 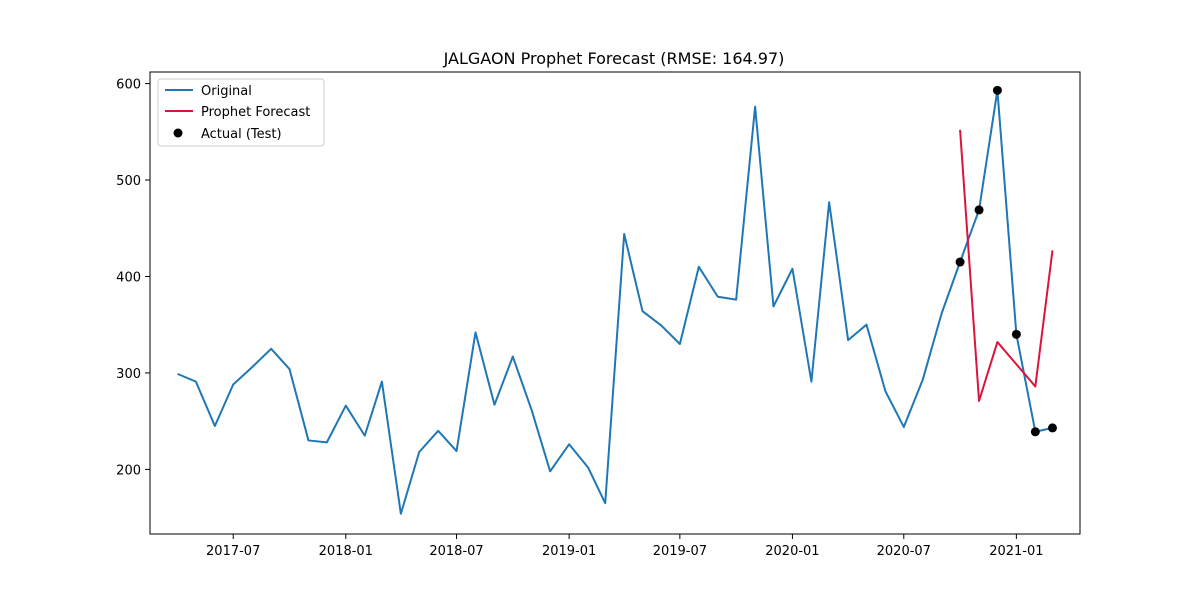 What do you see at coordinates (614, 58) in the screenshot?
I see `chart-title: JALGAON Prophet Forecast (RMSE: 164.97)` at bounding box center [614, 58].